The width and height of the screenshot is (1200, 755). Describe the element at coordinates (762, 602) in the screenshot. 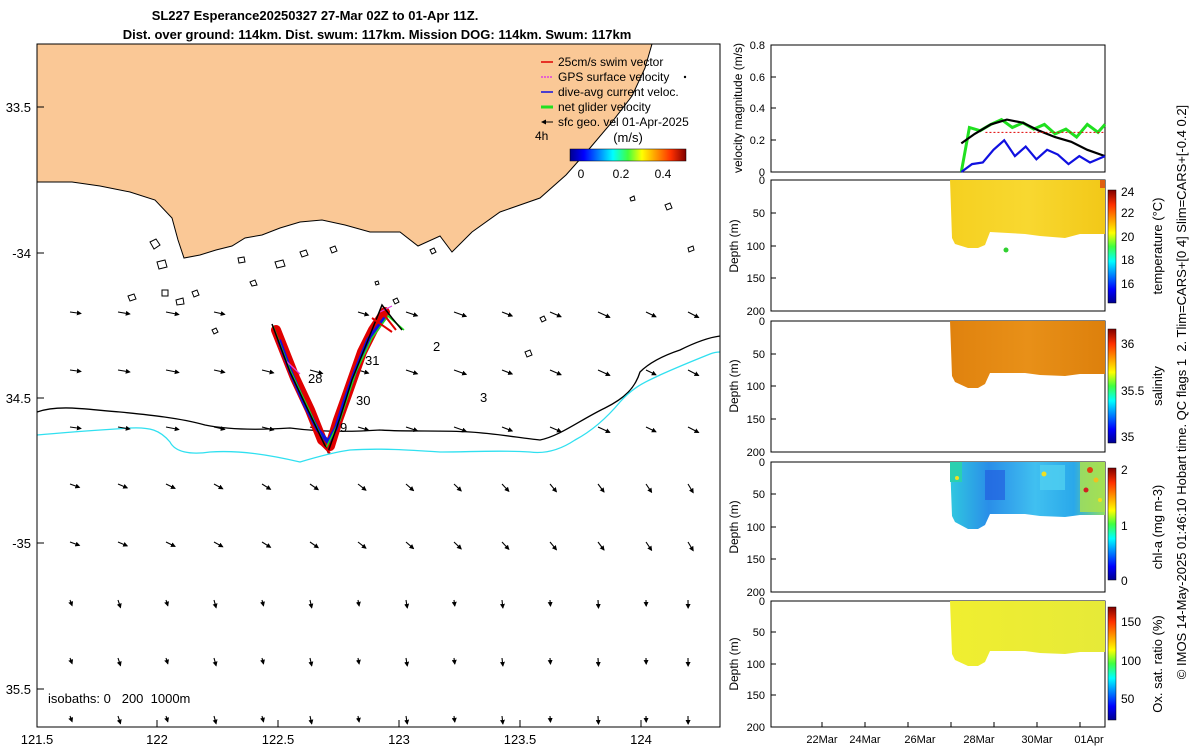

I see `ox-depth-0: 0` at that location.